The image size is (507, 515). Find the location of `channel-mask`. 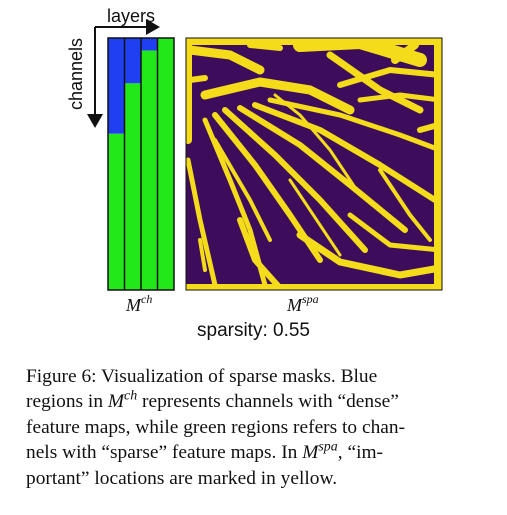

channel-mask is located at coordinates (141, 164).